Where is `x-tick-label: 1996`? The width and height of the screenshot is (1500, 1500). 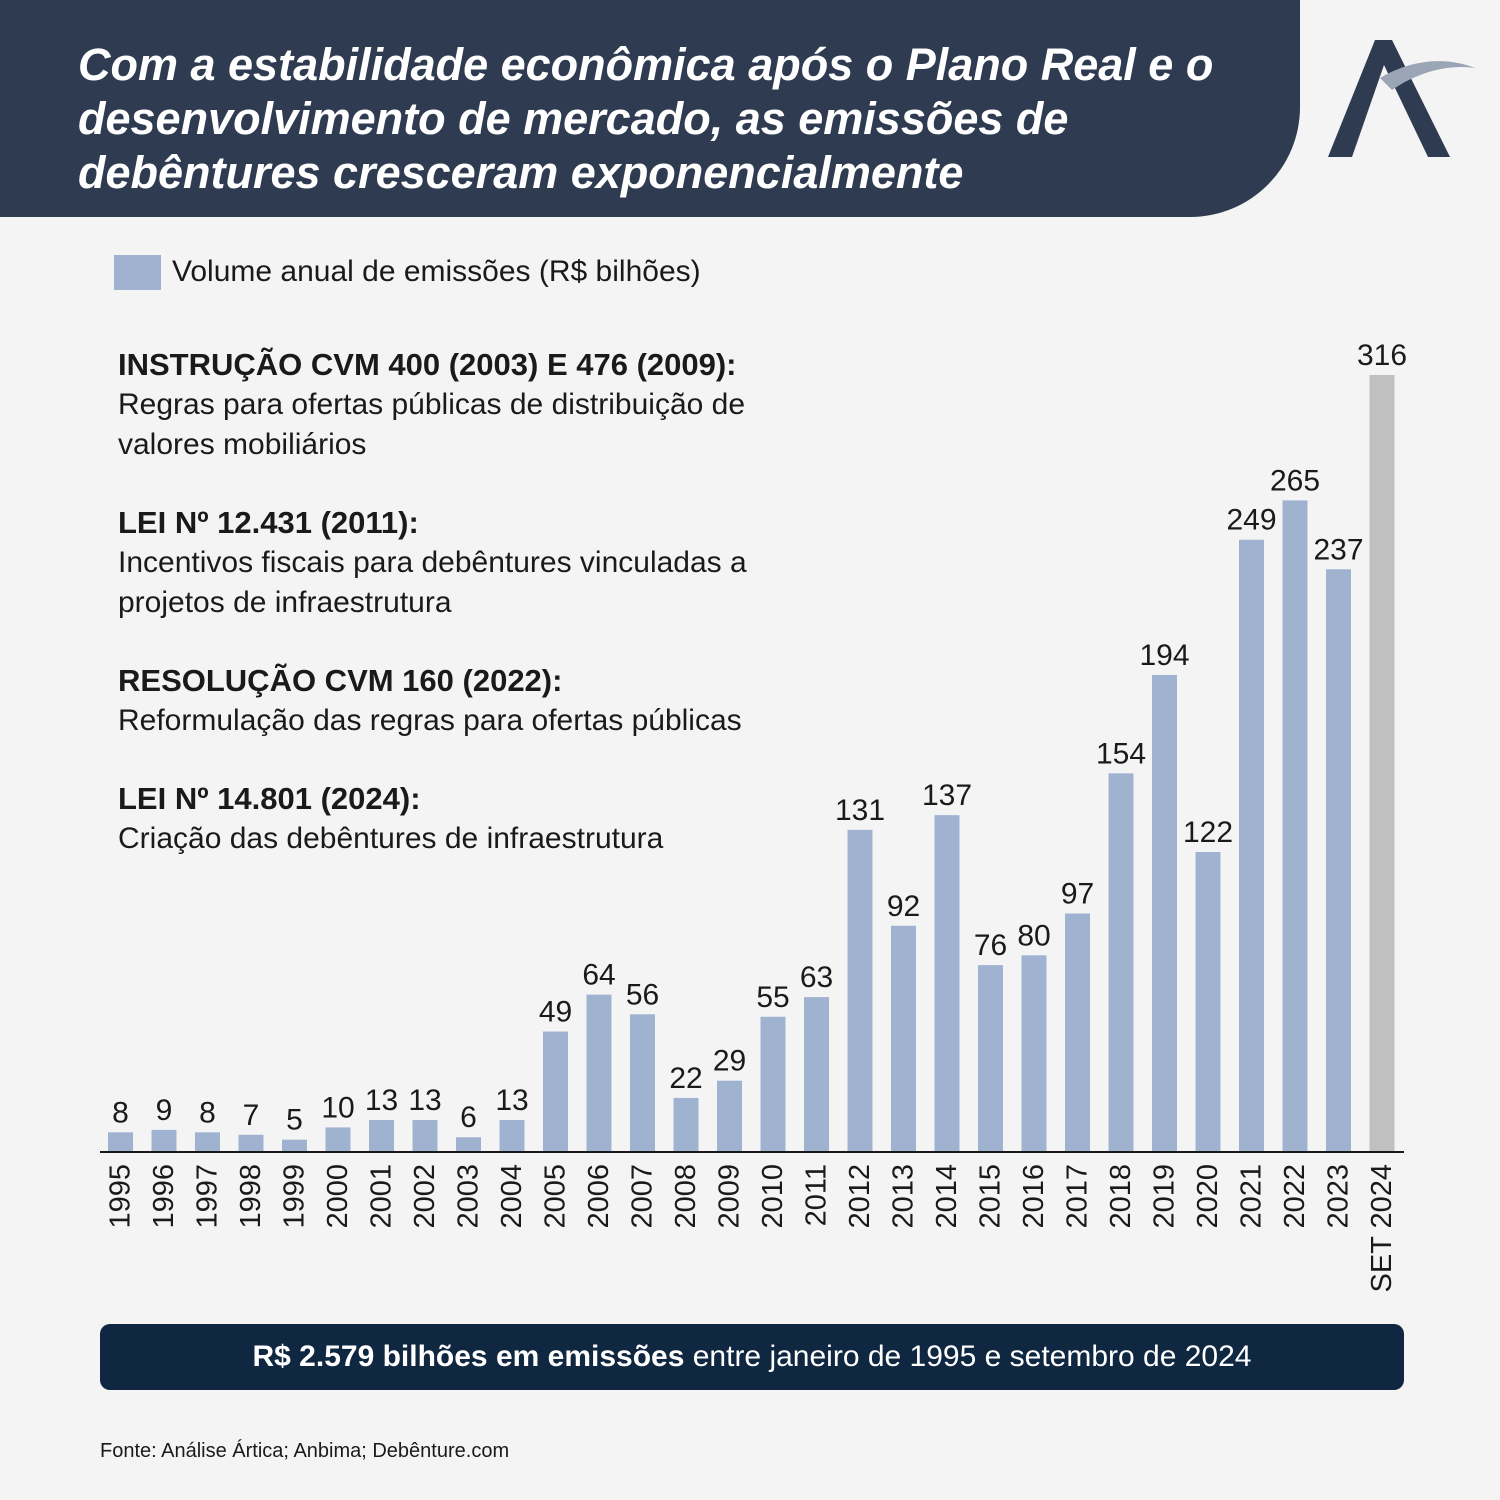
x-tick-label: 1996 is located at coordinates (164, 1196).